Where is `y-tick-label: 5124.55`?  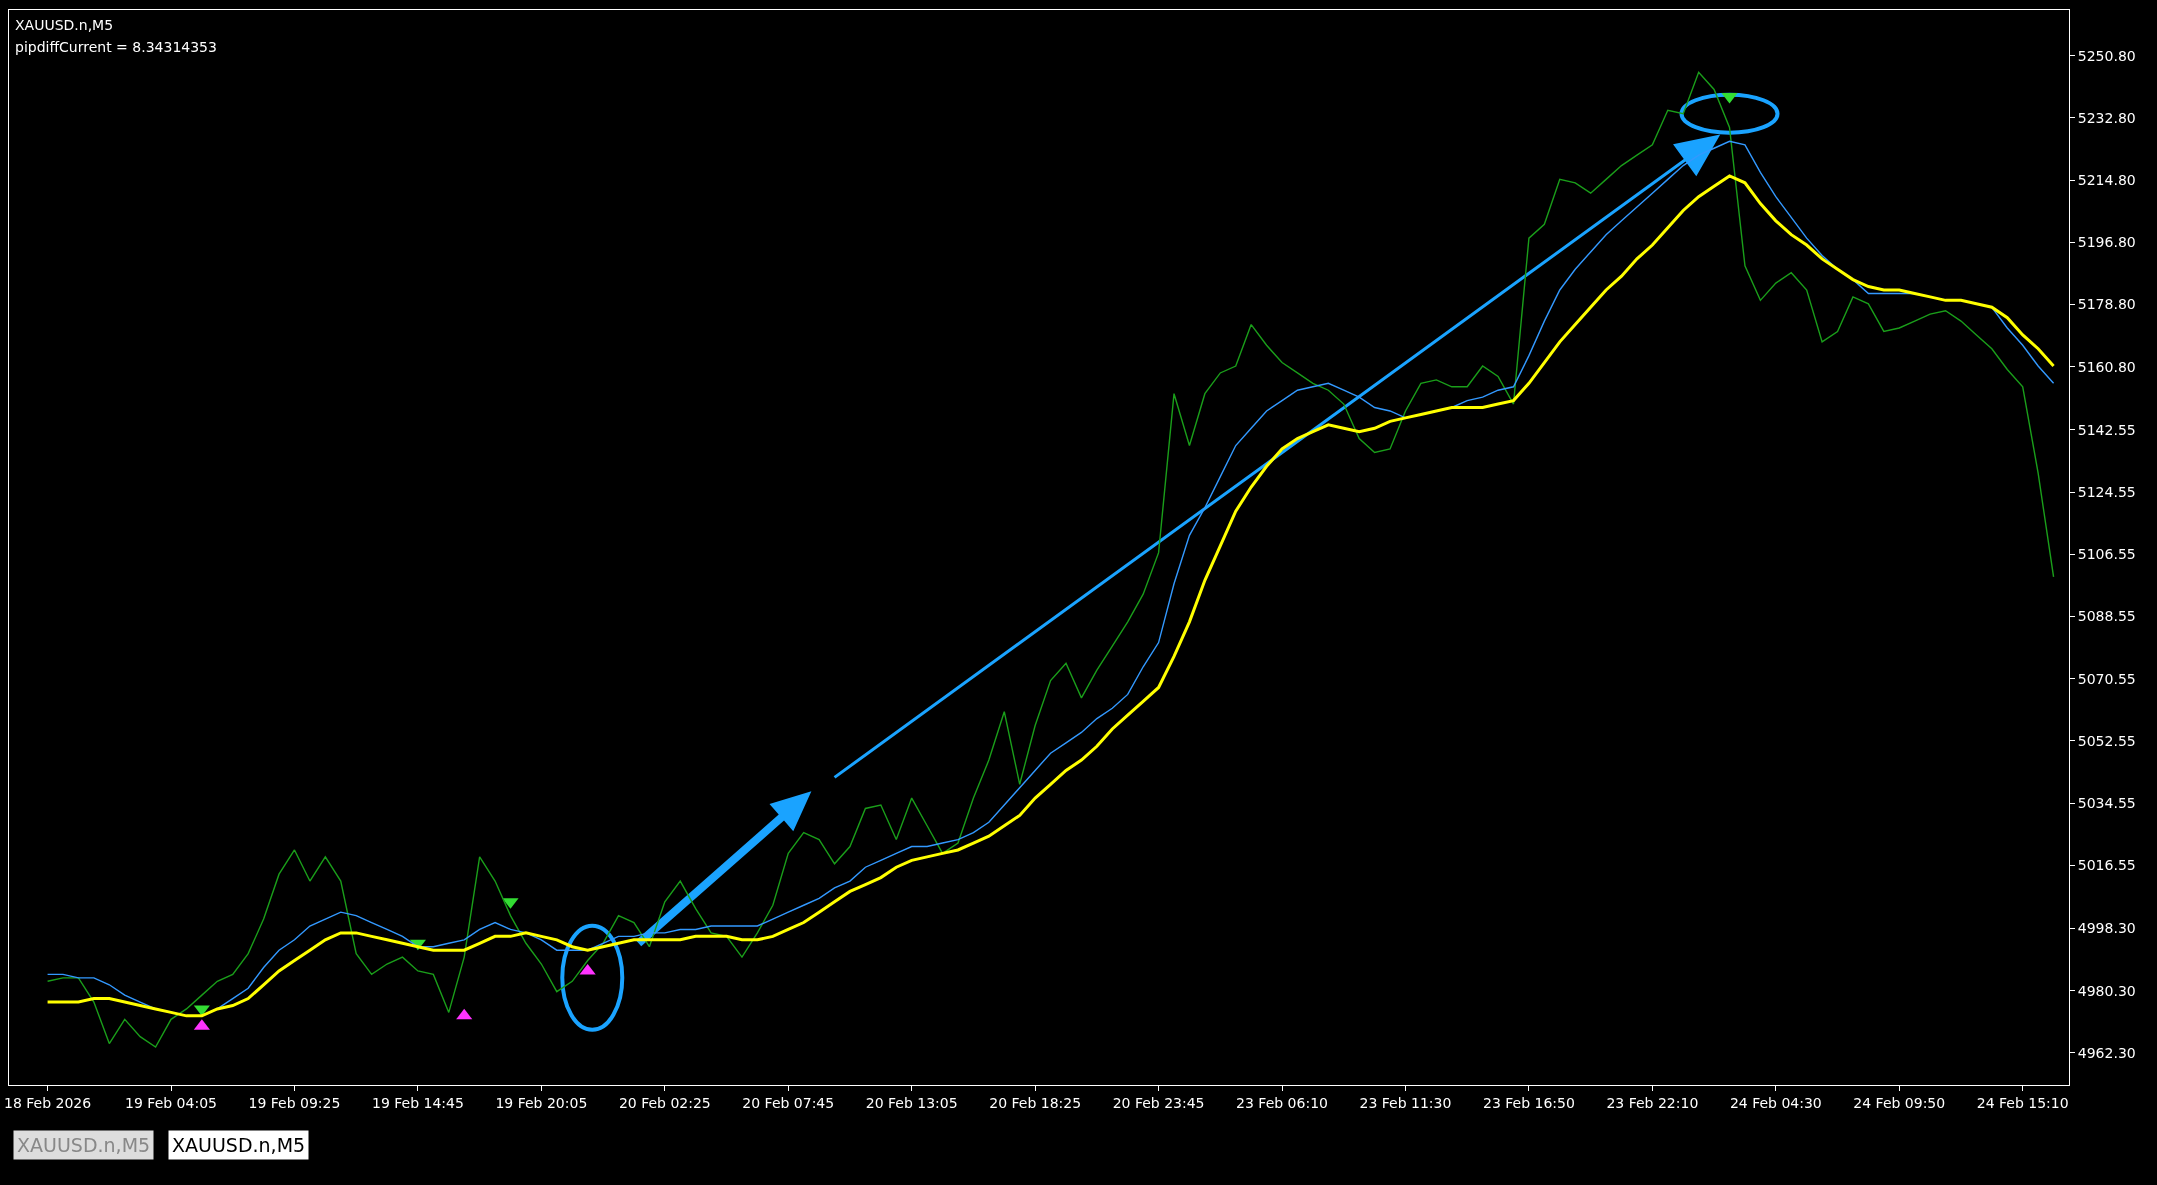
y-tick-label: 5124.55 is located at coordinates (2106, 491).